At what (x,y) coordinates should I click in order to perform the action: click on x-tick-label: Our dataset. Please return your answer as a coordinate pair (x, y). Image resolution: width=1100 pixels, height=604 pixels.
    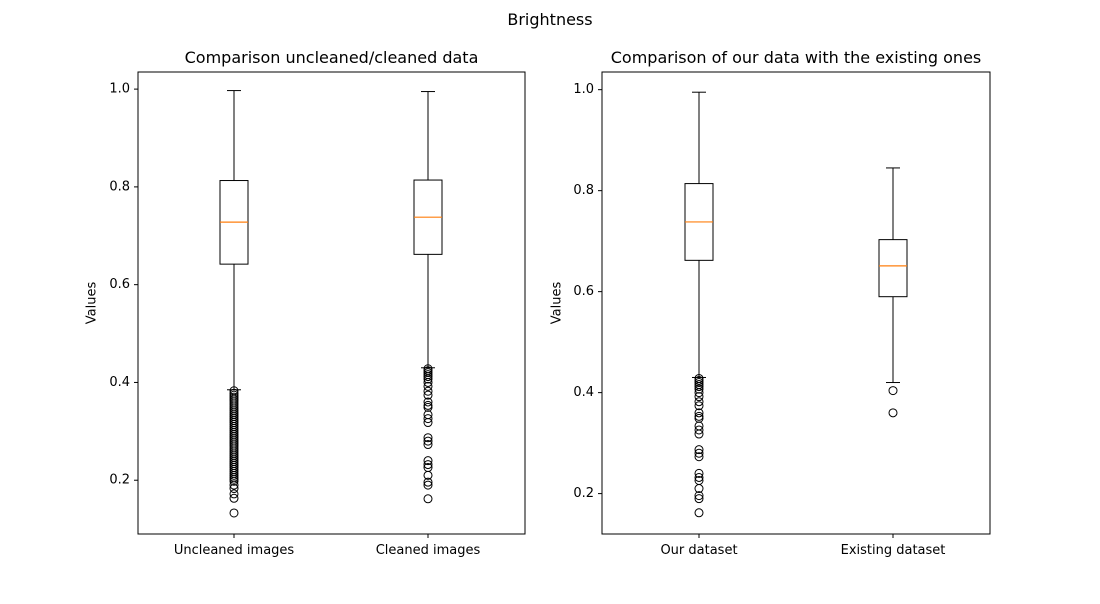
    Looking at the image, I should click on (698, 550).